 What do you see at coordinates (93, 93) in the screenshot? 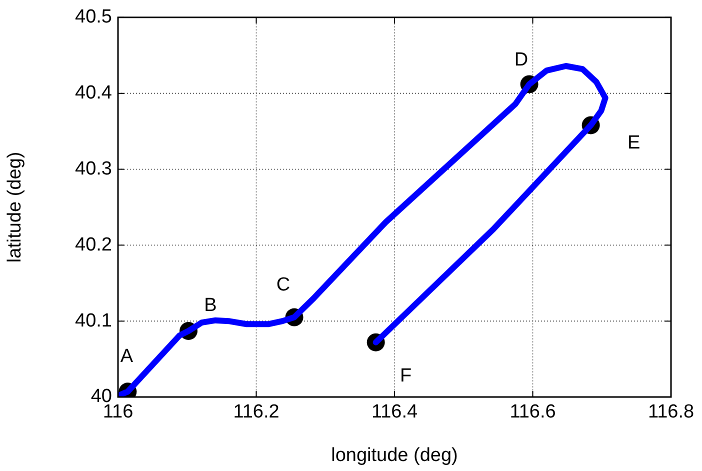
I see `y-tick-label: 40.4` at bounding box center [93, 93].